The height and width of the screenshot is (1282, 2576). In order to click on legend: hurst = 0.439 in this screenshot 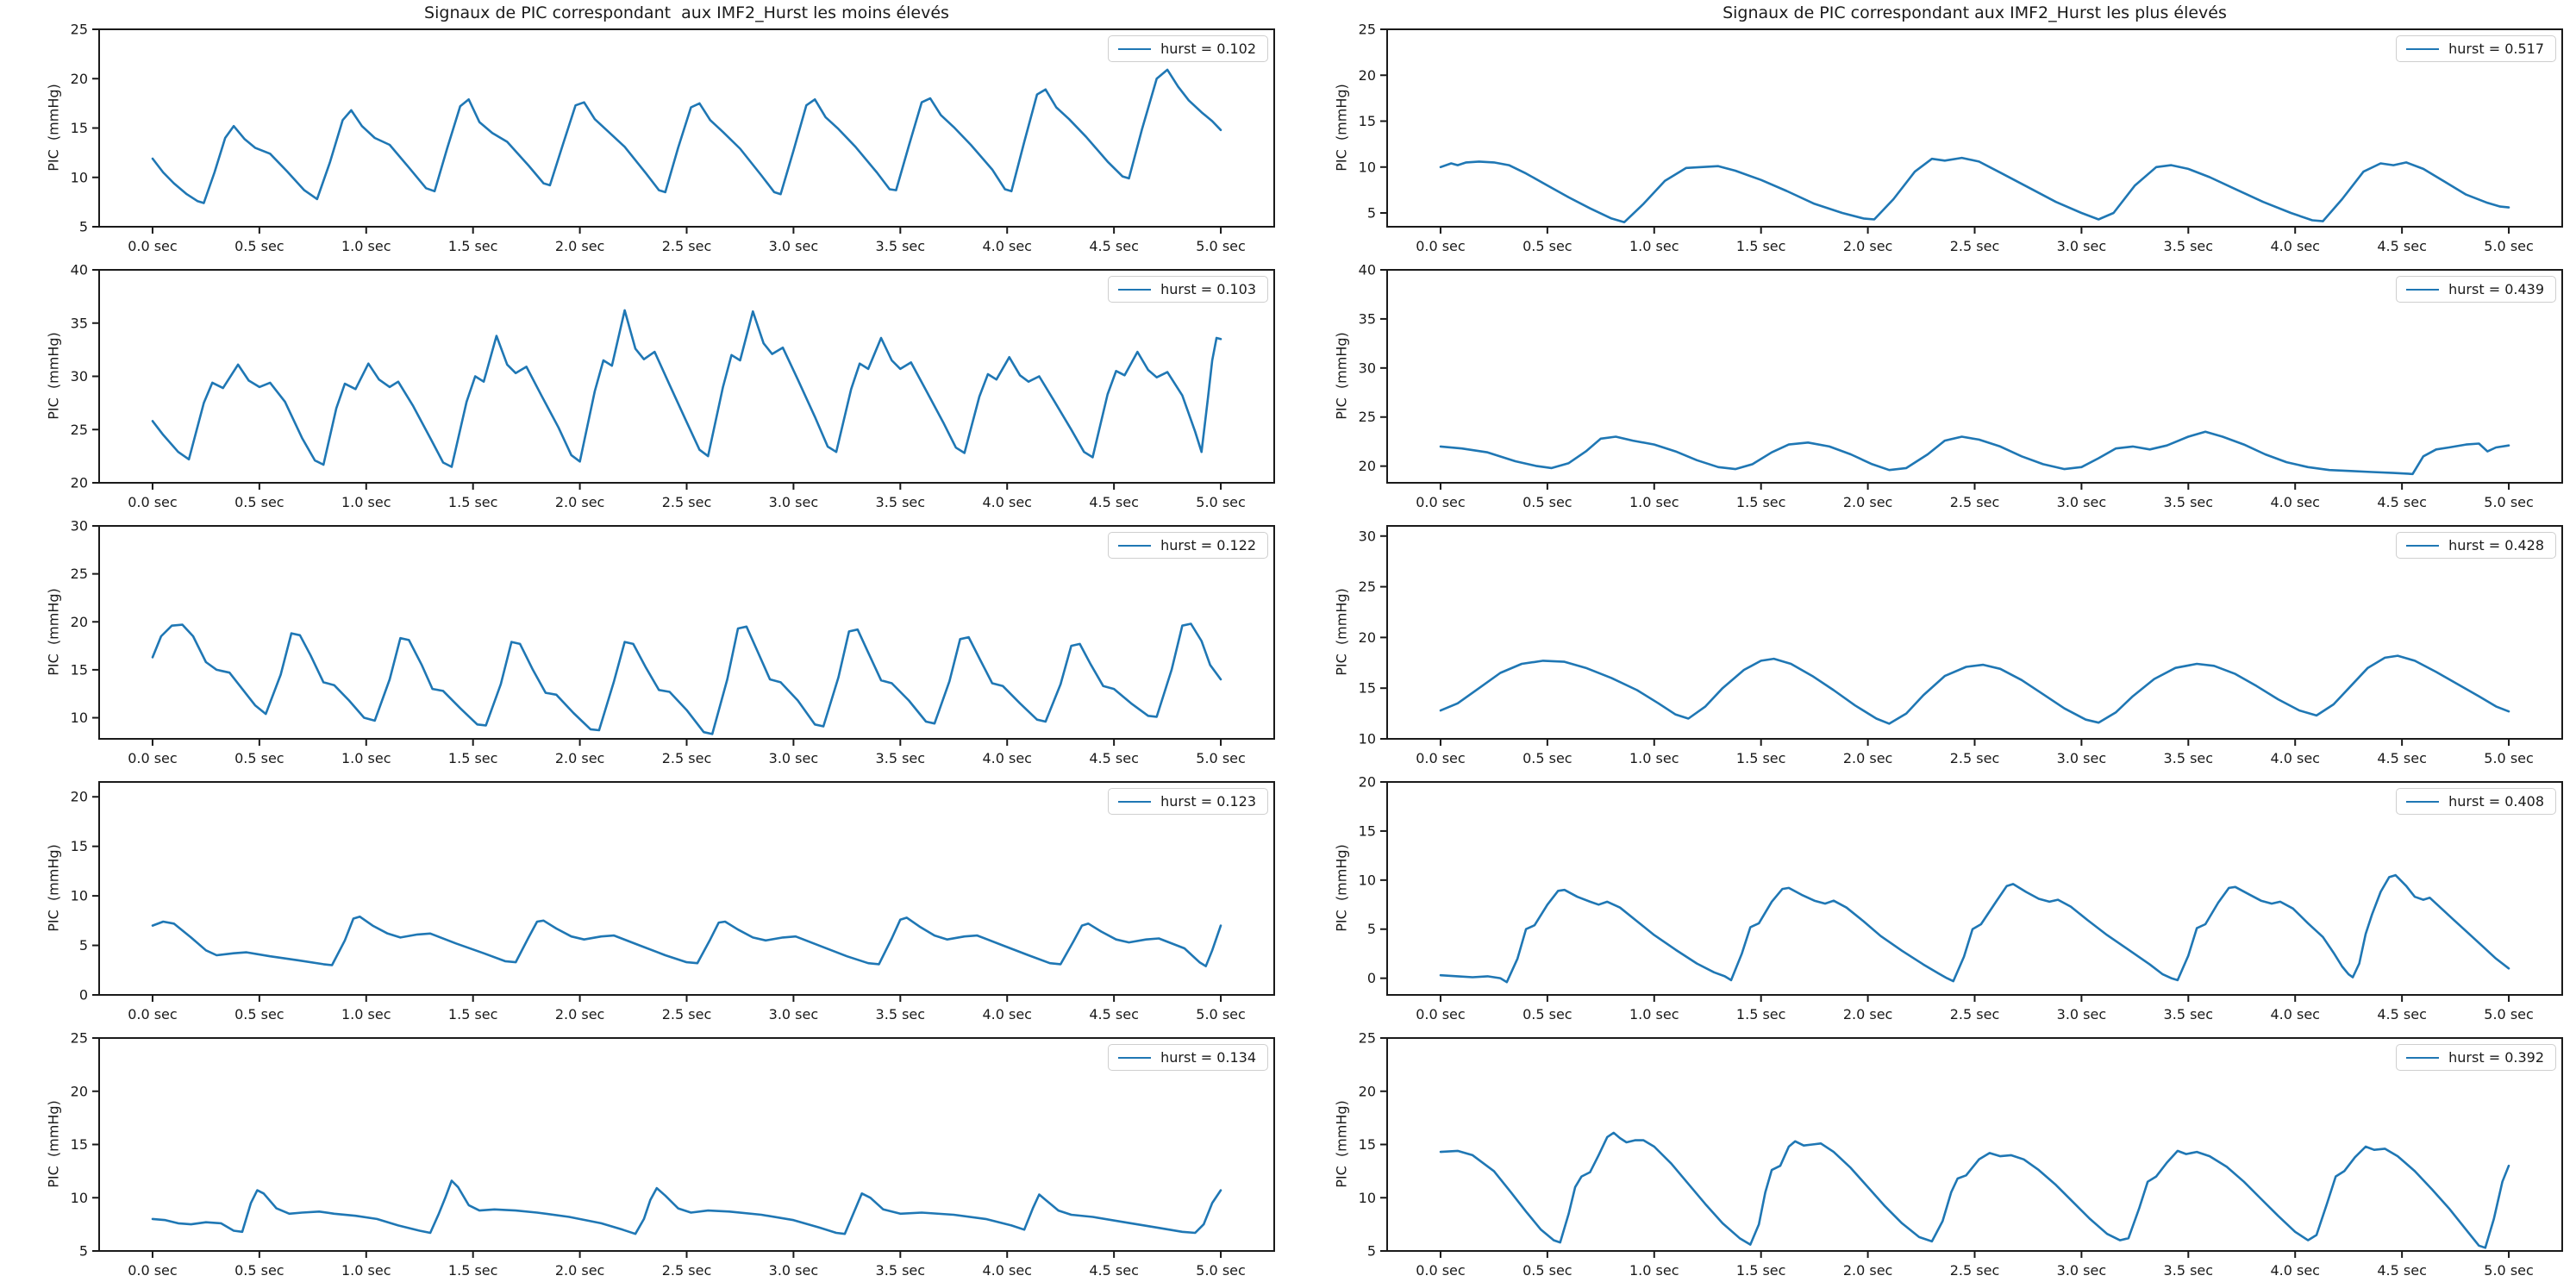, I will do `click(2476, 289)`.